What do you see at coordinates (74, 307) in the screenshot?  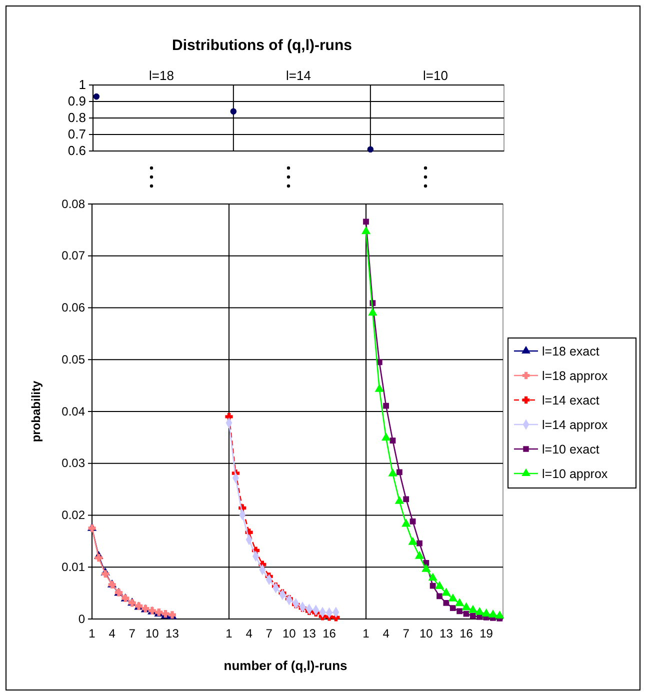 I see `y-tick-label: 0.06` at bounding box center [74, 307].